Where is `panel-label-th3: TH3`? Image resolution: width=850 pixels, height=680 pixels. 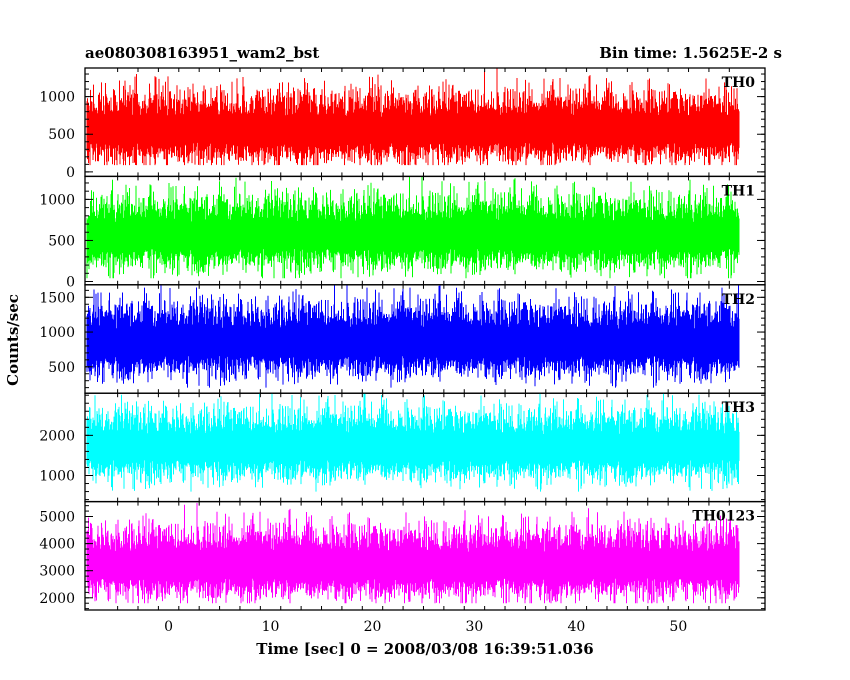
panel-label-th3: TH3 is located at coordinates (738, 408).